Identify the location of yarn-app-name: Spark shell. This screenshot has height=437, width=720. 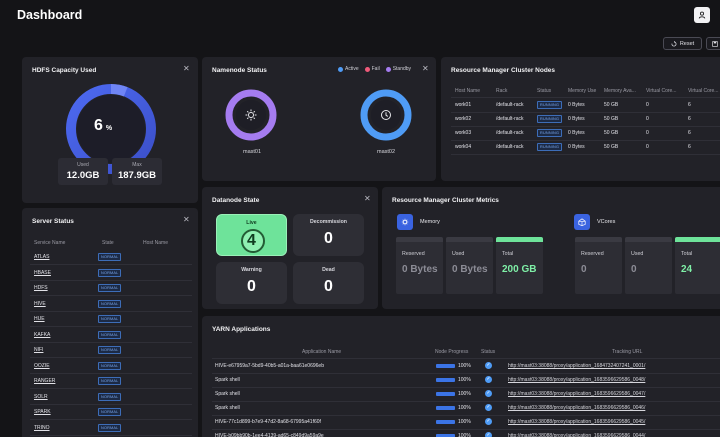
(227, 380).